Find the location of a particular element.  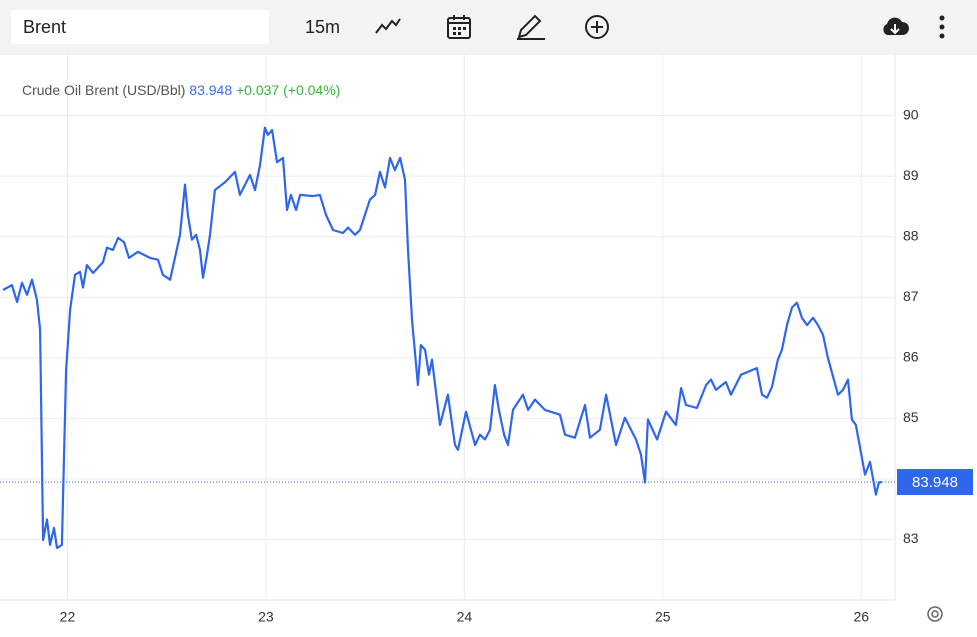

x-tick-label: 22 is located at coordinates (68, 617).